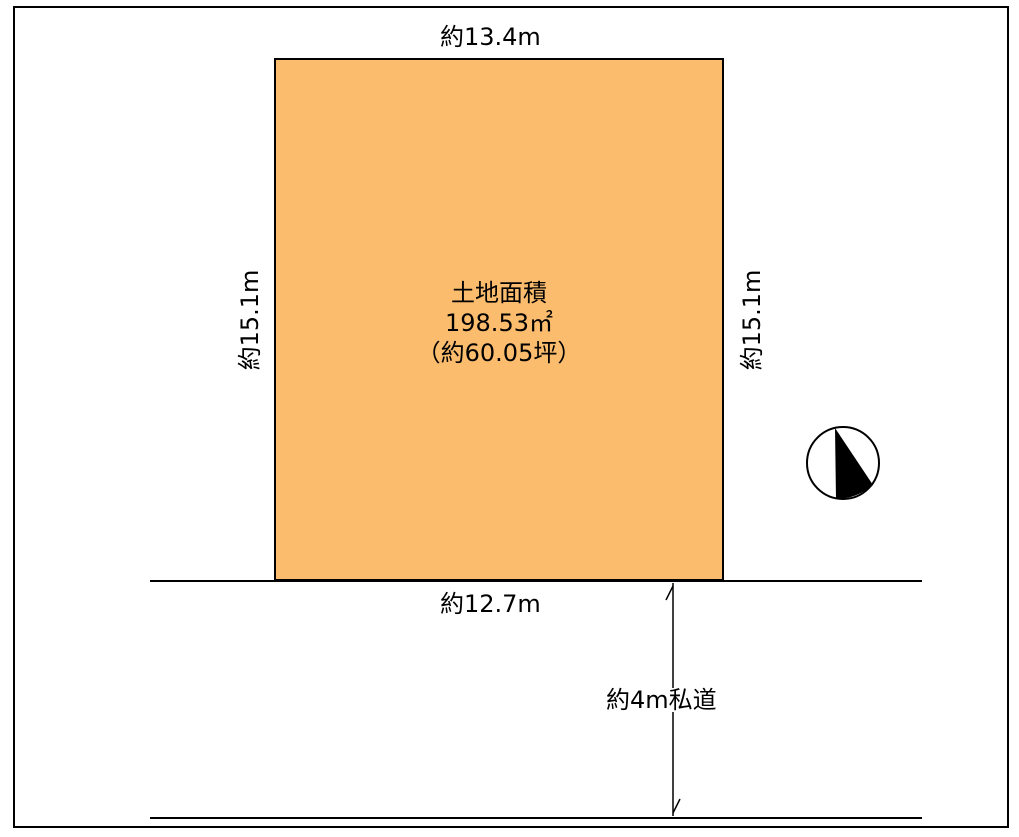 The image size is (1019, 837). I want to click on dimension-top: 約13.4m, so click(490, 37).